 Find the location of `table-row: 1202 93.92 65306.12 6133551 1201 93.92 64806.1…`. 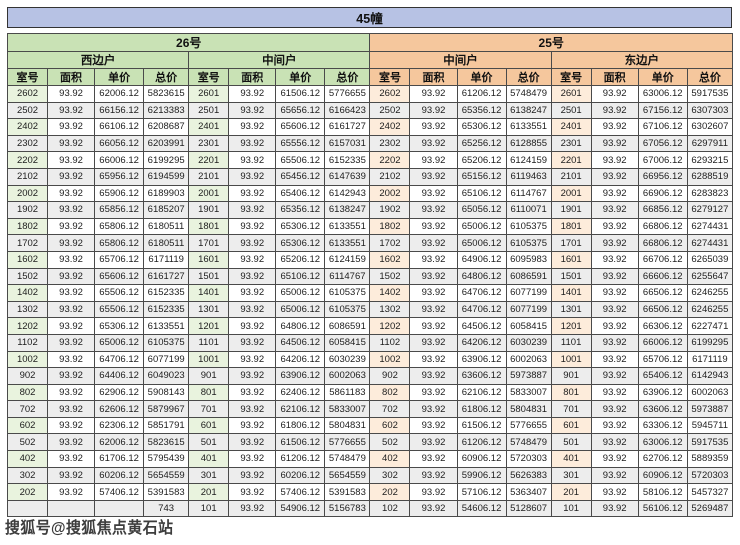

table-row: 1202 93.92 65306.12 6133551 1201 93.92 64806.1… is located at coordinates (370, 326).